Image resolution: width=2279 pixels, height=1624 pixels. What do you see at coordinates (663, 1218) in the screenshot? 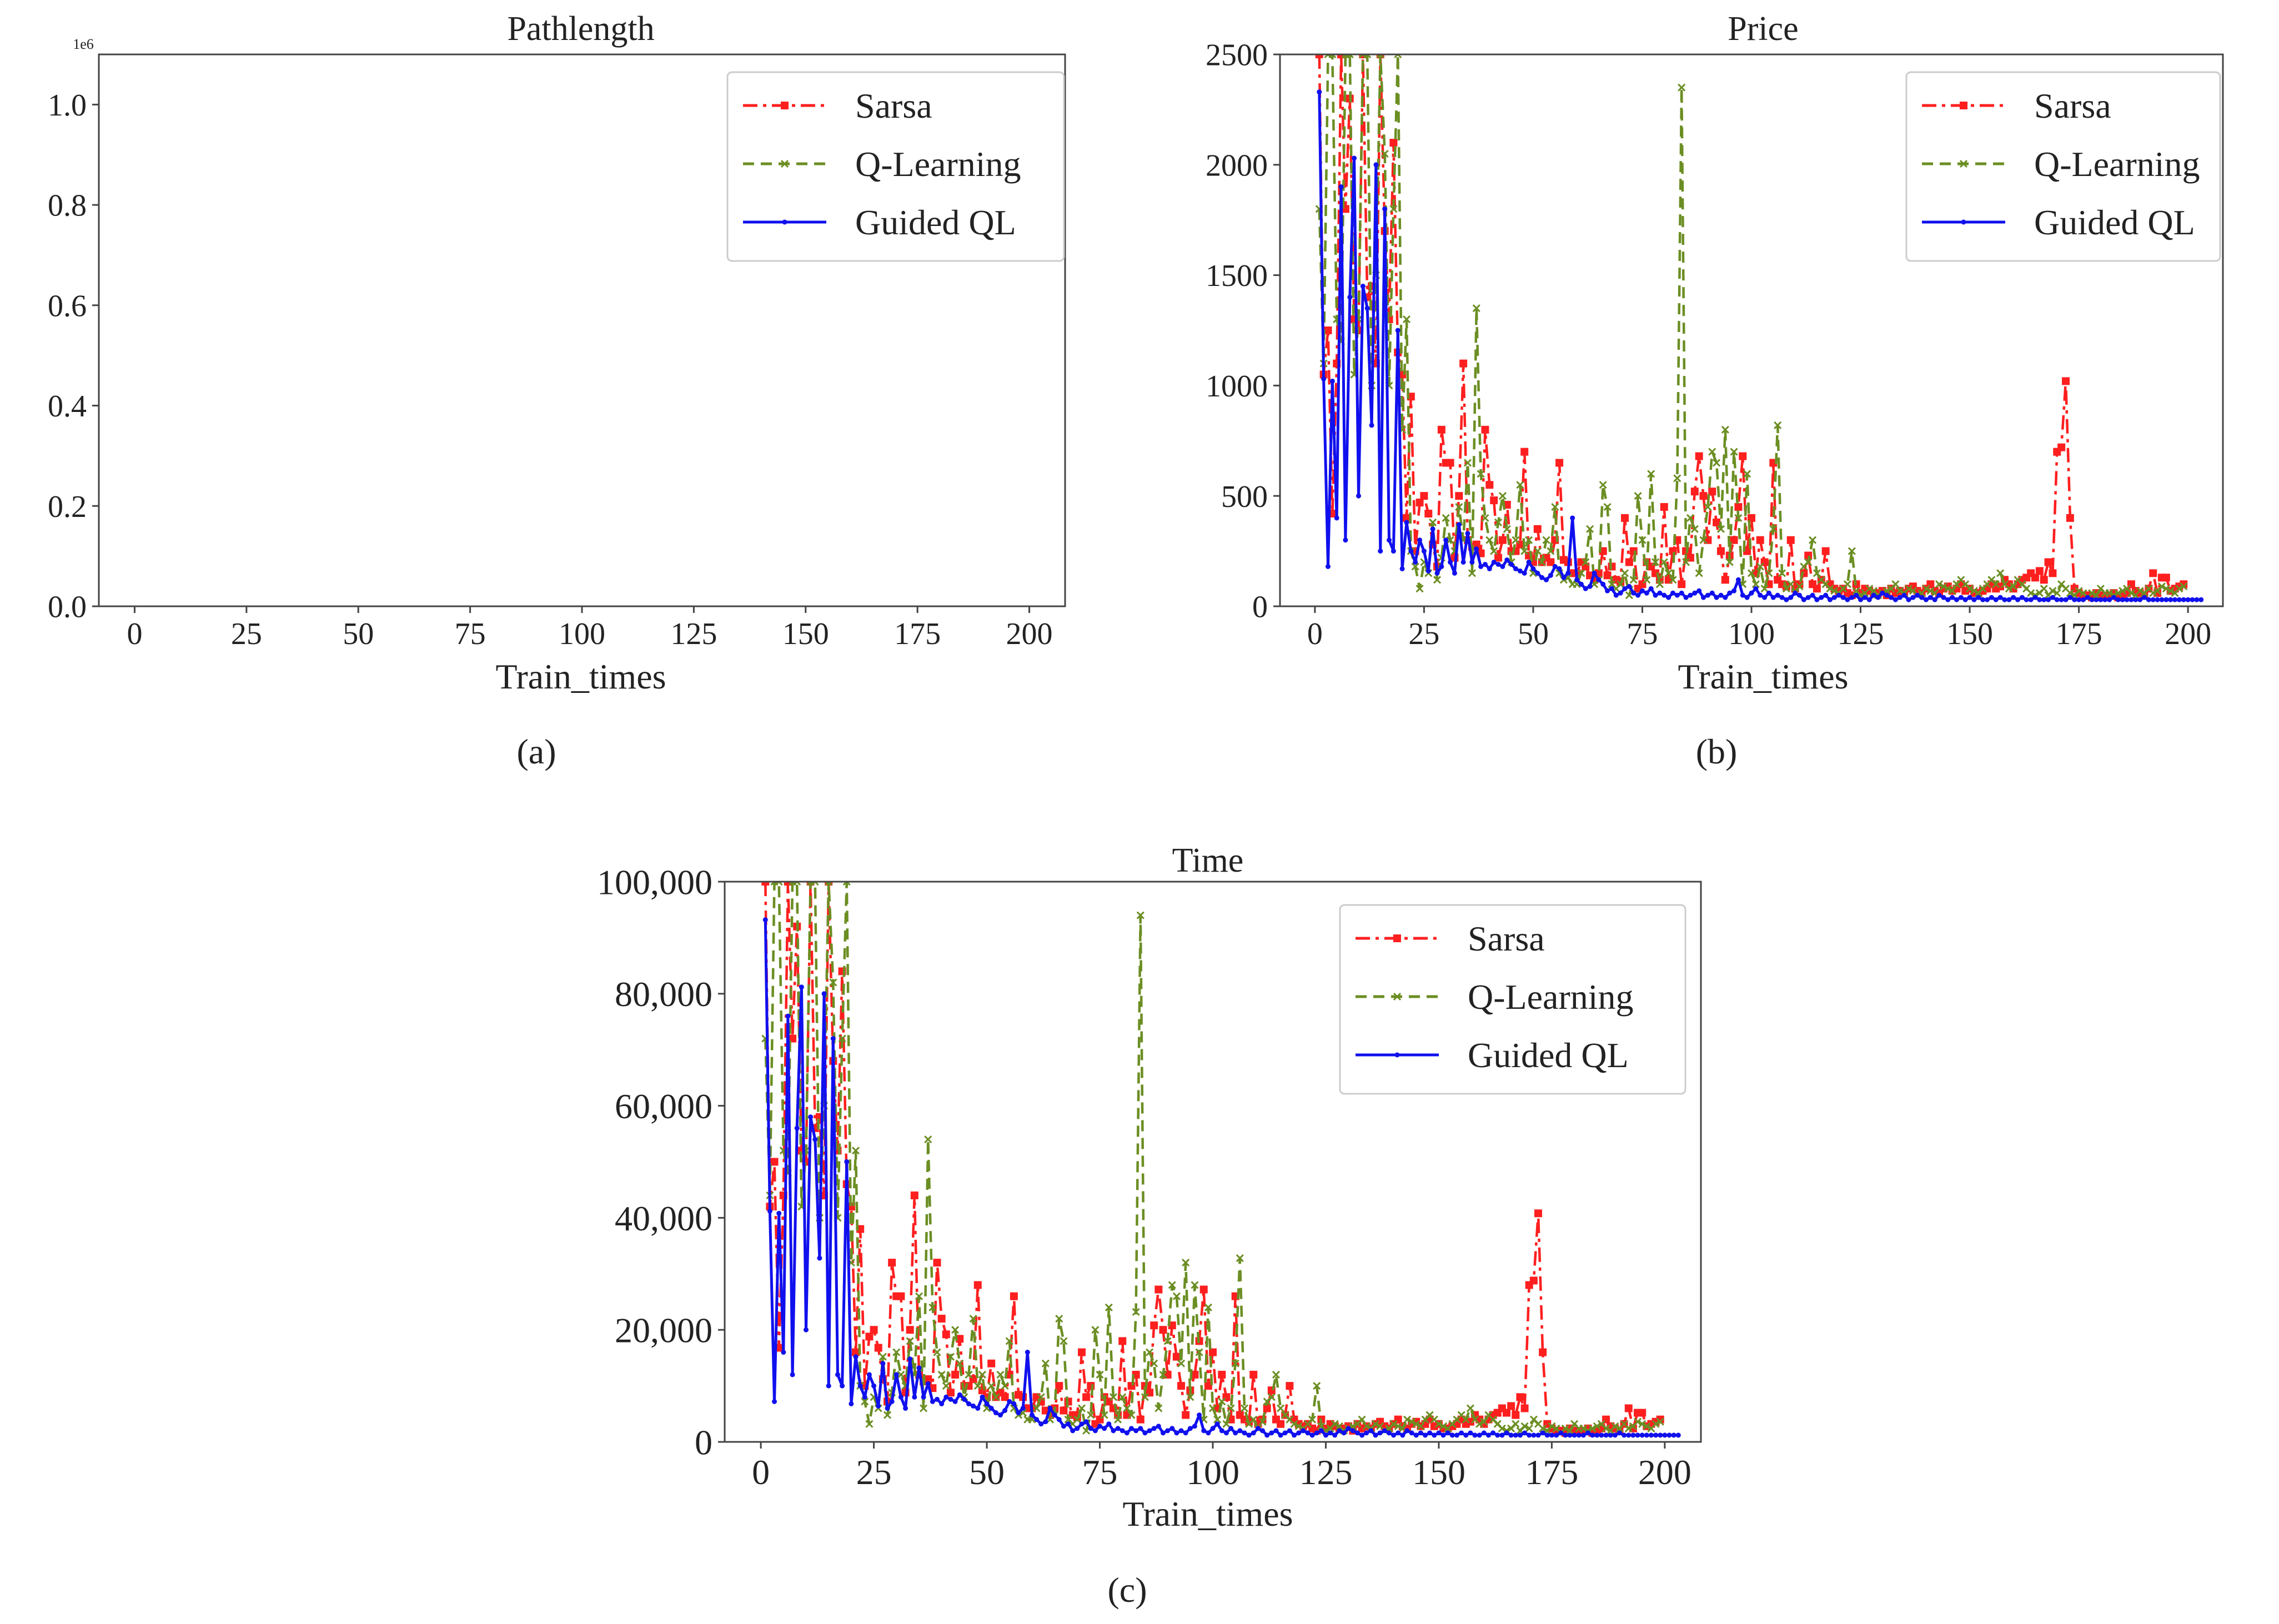
I see `panel-c-ytick-label: 40,000` at bounding box center [663, 1218].